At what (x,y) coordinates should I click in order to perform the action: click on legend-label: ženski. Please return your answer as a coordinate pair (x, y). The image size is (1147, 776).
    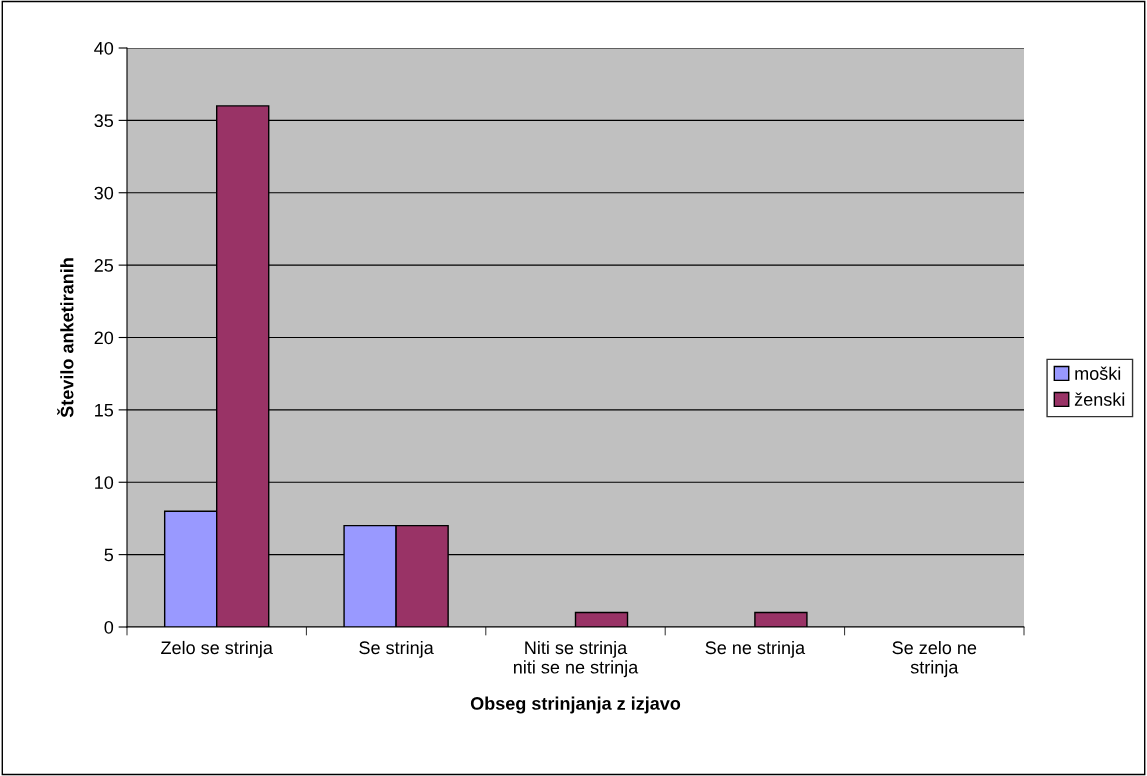
    Looking at the image, I should click on (1099, 399).